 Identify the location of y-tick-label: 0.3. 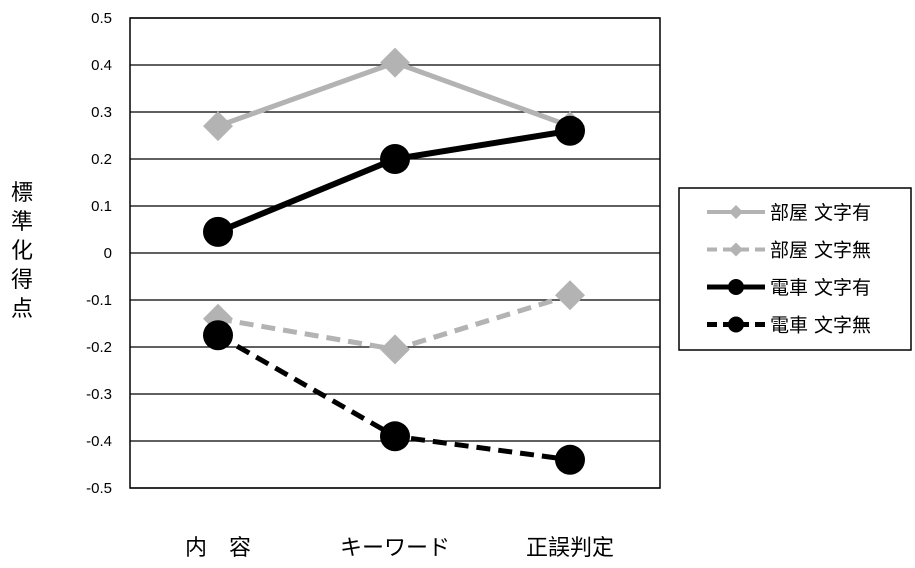
(101, 112).